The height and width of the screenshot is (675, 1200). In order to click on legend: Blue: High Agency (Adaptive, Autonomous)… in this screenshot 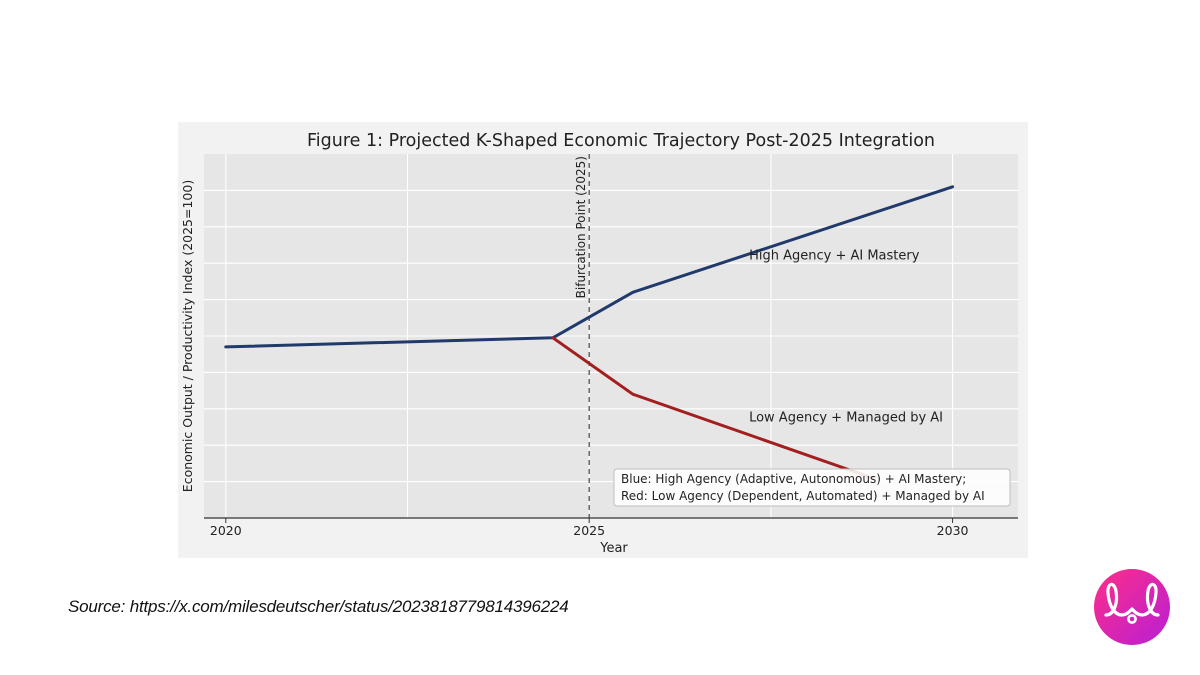, I will do `click(812, 487)`.